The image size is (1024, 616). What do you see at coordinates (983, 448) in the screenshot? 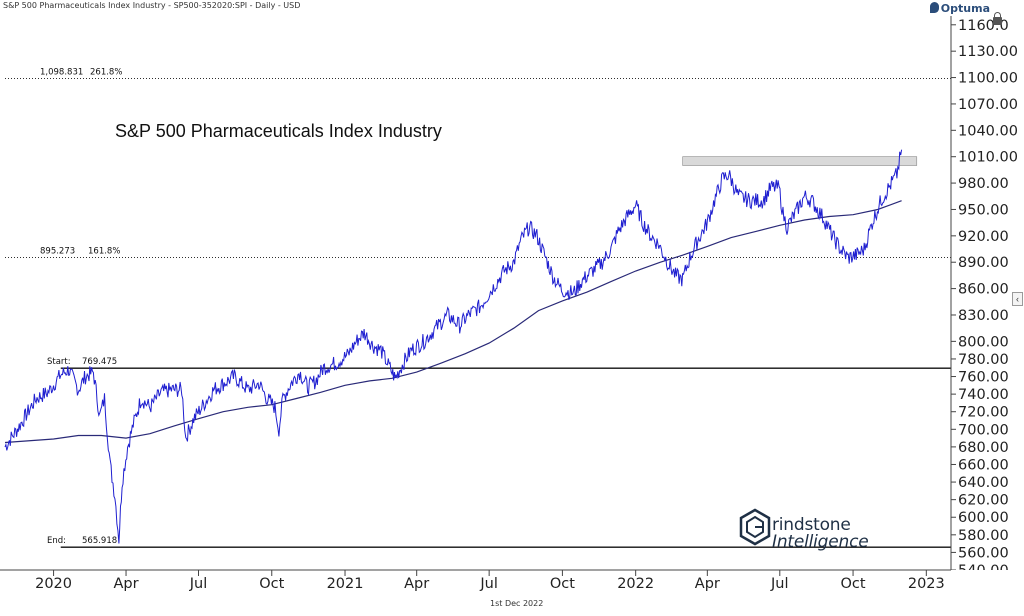
I see `y-tick-label-7: 680.00` at bounding box center [983, 448].